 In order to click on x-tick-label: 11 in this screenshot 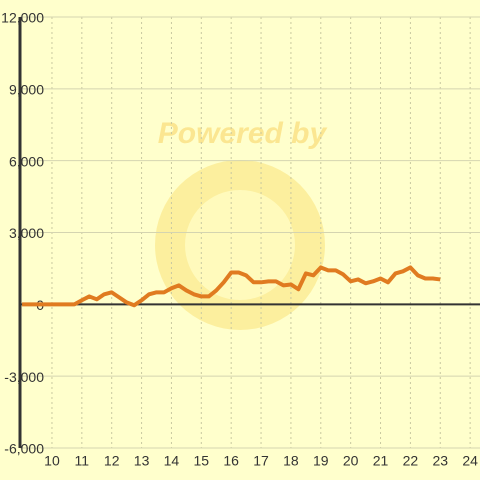, I will do `click(82, 461)`.